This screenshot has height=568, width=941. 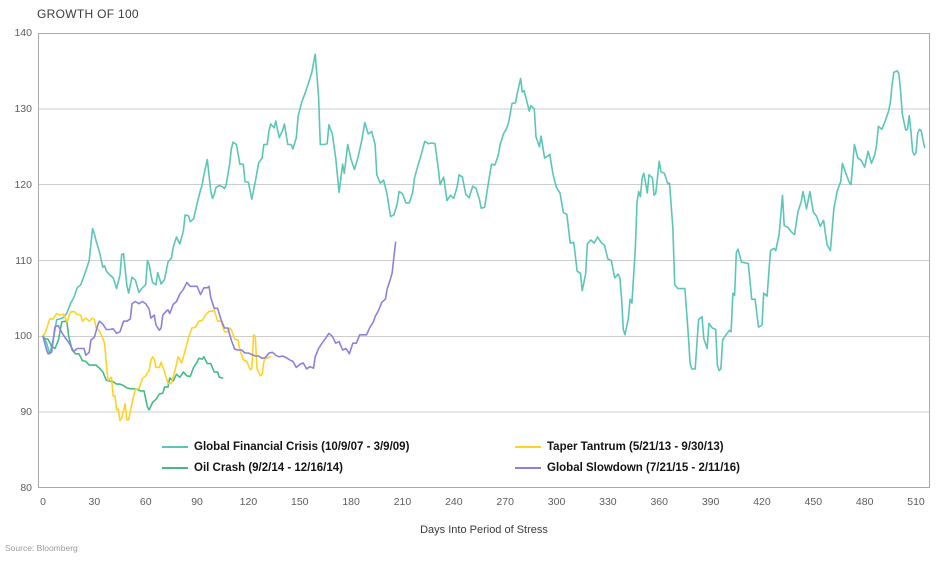 What do you see at coordinates (23, 108) in the screenshot?
I see `y-axis-tick-label: 130` at bounding box center [23, 108].